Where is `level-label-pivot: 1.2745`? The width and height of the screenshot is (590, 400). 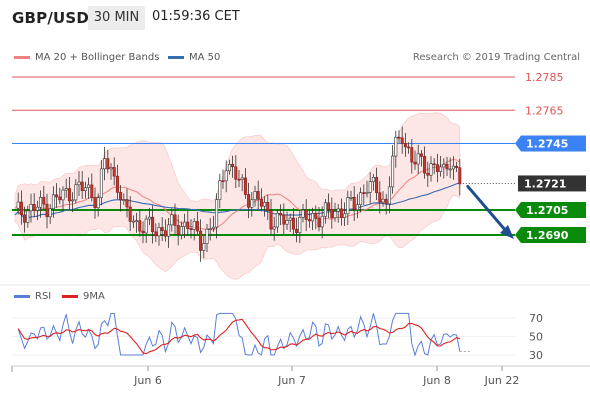
level-label-pivot: 1.2745 is located at coordinates (547, 144).